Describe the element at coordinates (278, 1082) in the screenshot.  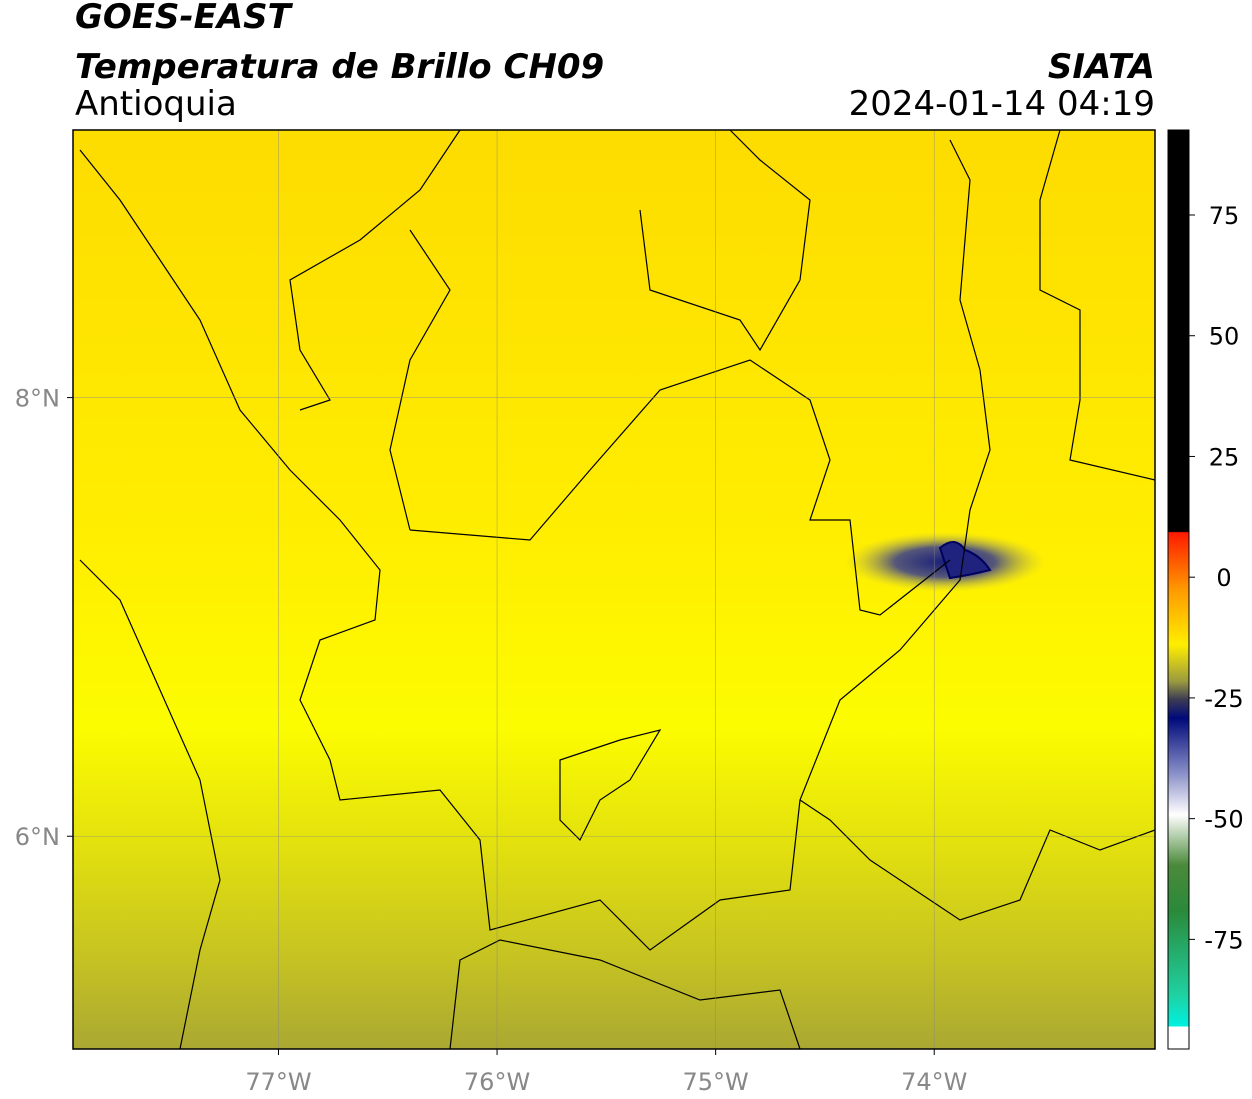
I see `lon-tick-label: 77°W` at that location.